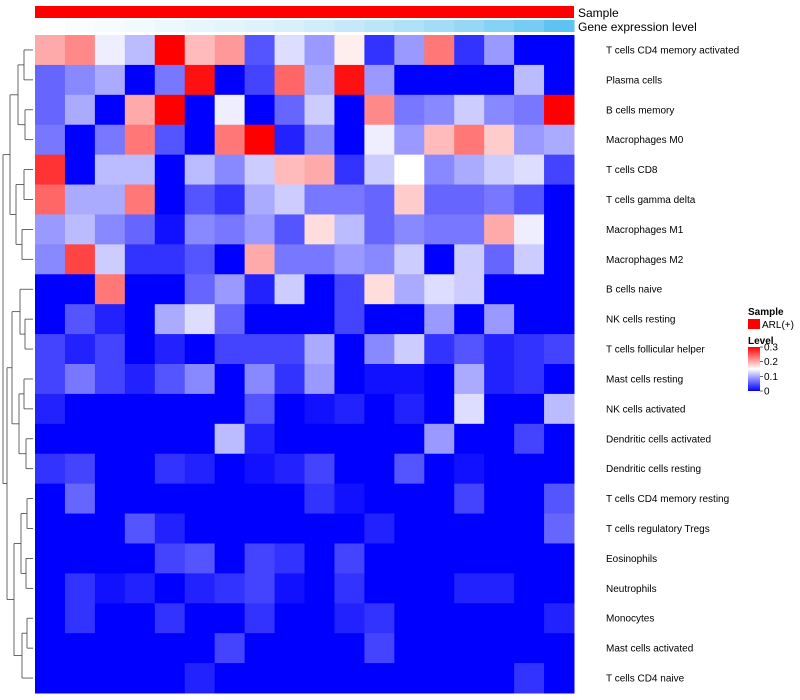 The height and width of the screenshot is (700, 800). I want to click on row-dendrogram, so click(17, 364).